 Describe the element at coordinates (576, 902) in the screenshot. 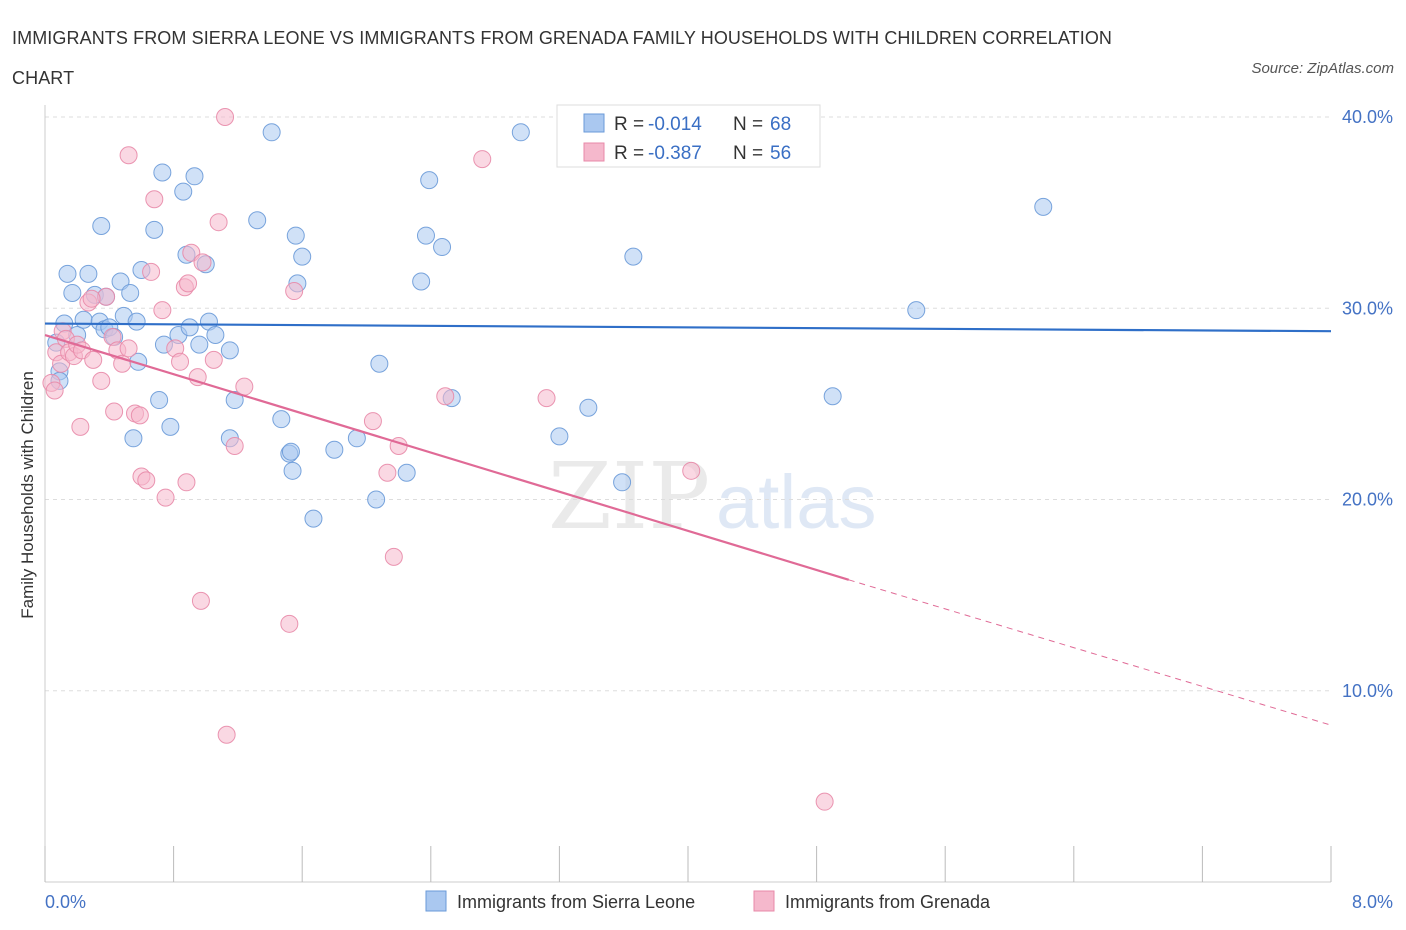

I see `legend-label-sierra-leone: Immigrants from Sierra Leone` at that location.